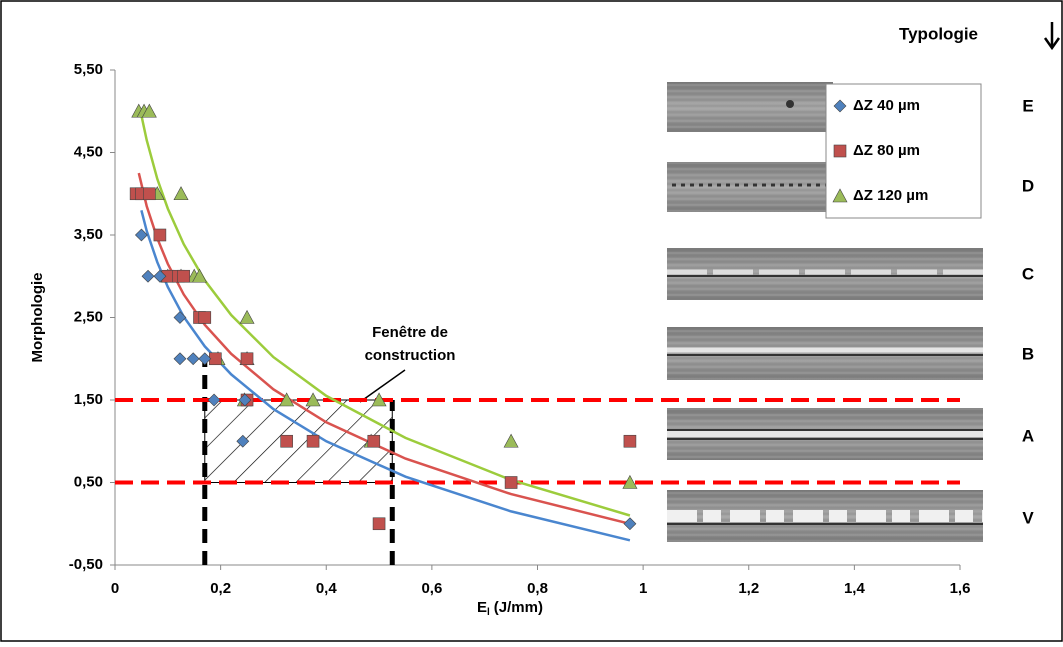 Image resolution: width=1063 pixels, height=647 pixels. I want to click on typology-arrow, so click(1052, 36).